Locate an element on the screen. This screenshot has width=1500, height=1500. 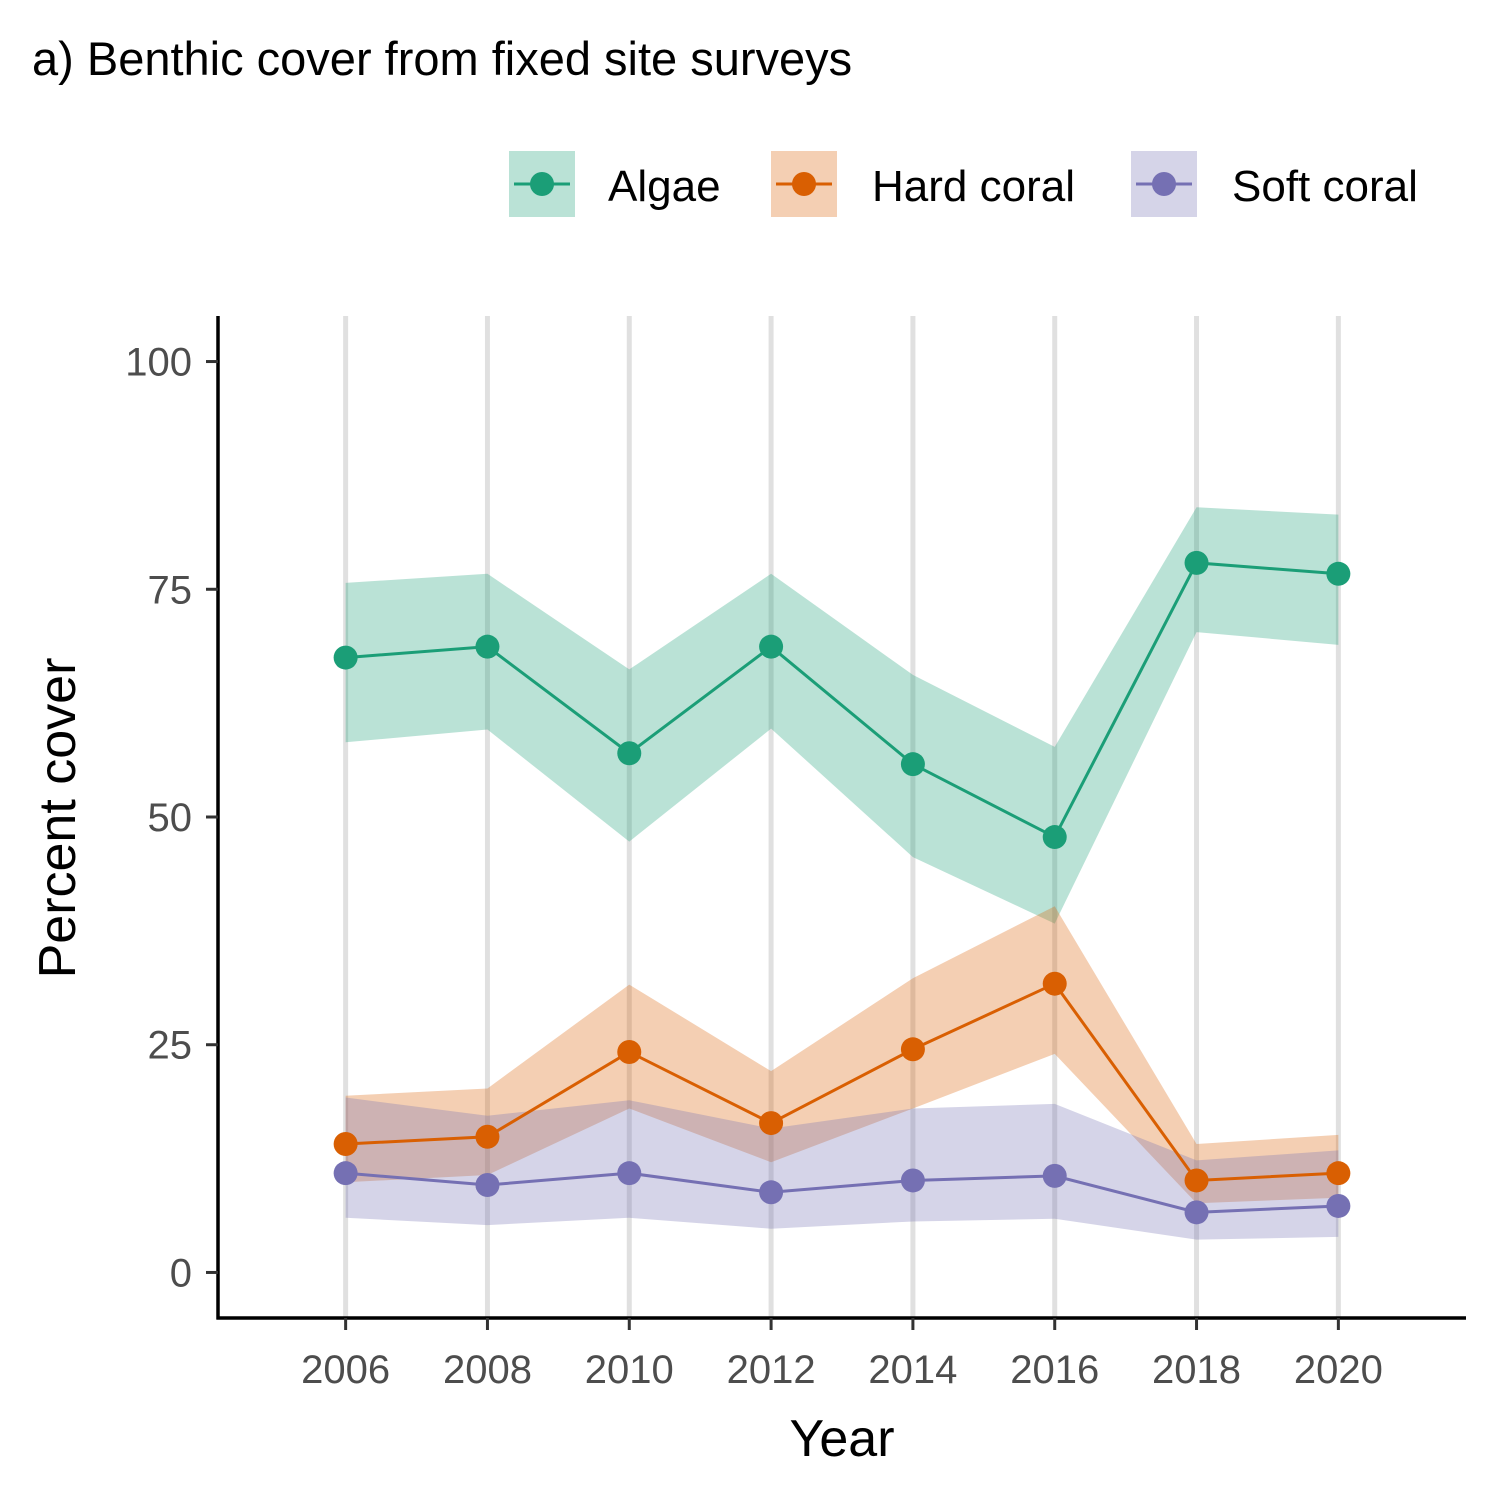
legend-item-hard-coral: Hard coral is located at coordinates (923, 184).